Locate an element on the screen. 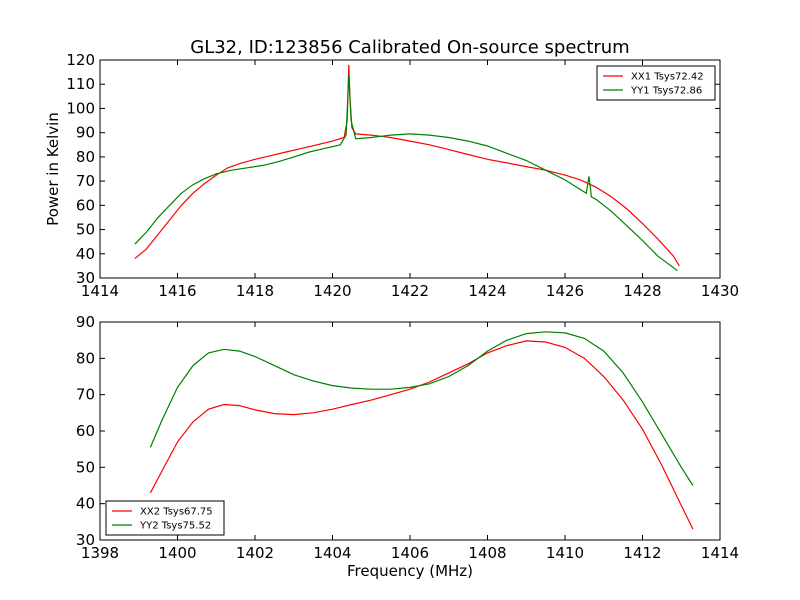  x-axis-label: Frequency (MHz) is located at coordinates (410, 571).